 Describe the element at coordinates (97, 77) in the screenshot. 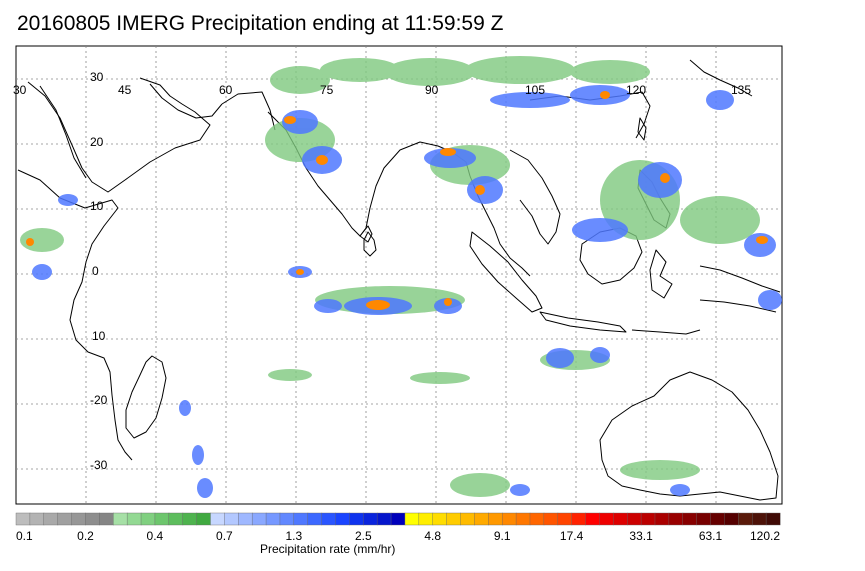

I see `lat-label-30: 30` at that location.